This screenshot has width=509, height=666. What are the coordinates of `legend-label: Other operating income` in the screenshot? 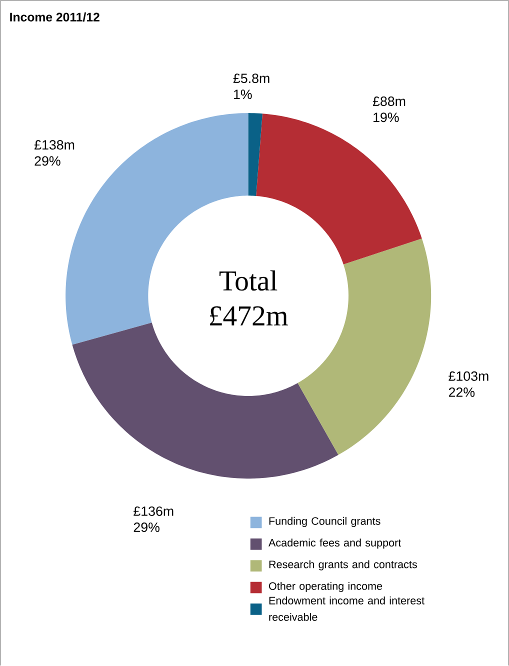 It's located at (325, 587).